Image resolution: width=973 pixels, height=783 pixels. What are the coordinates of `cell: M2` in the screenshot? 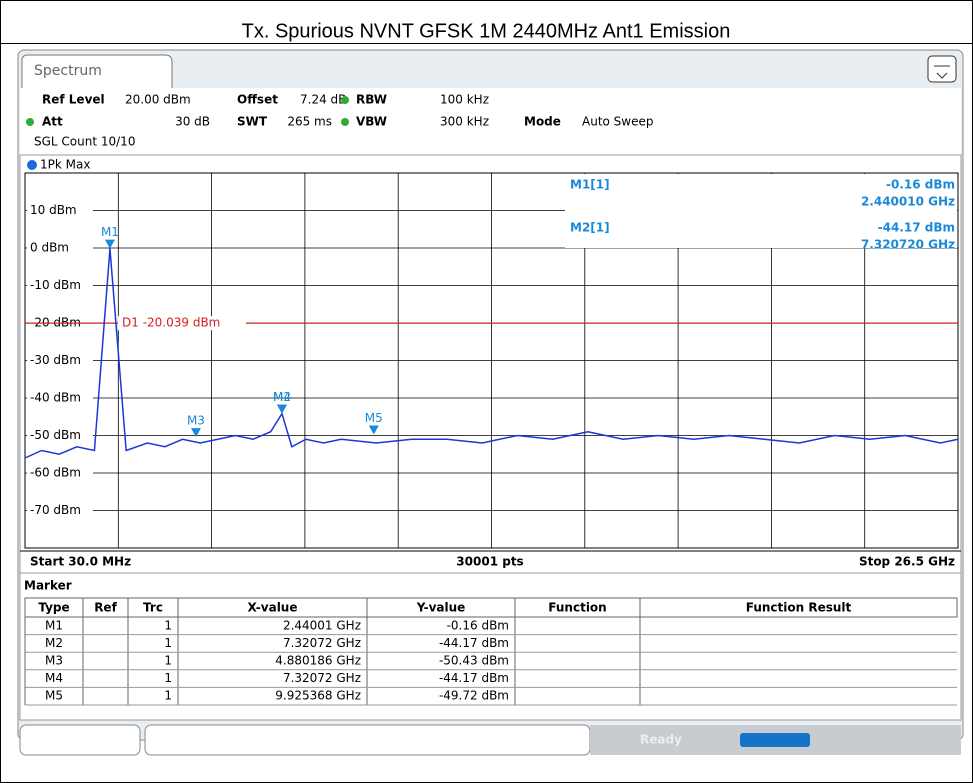 It's located at (54, 643).